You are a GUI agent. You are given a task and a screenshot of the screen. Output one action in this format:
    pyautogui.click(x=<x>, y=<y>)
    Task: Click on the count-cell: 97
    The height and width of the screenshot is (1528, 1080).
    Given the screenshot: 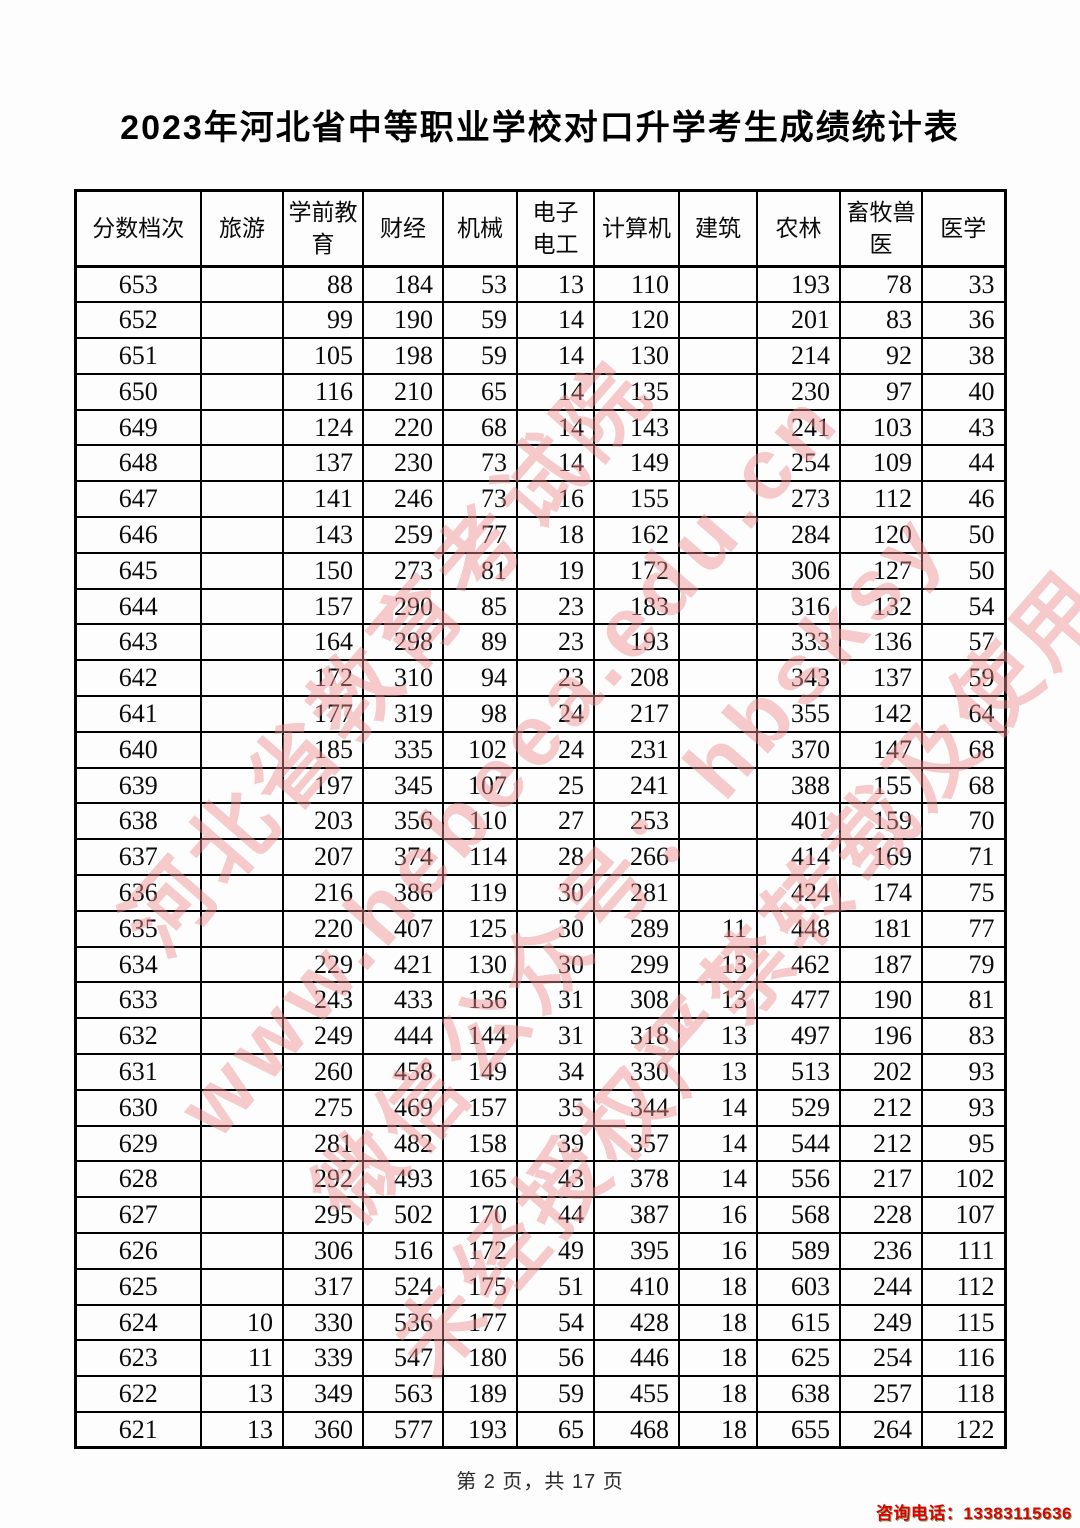 What is the action you would take?
    pyautogui.click(x=881, y=391)
    